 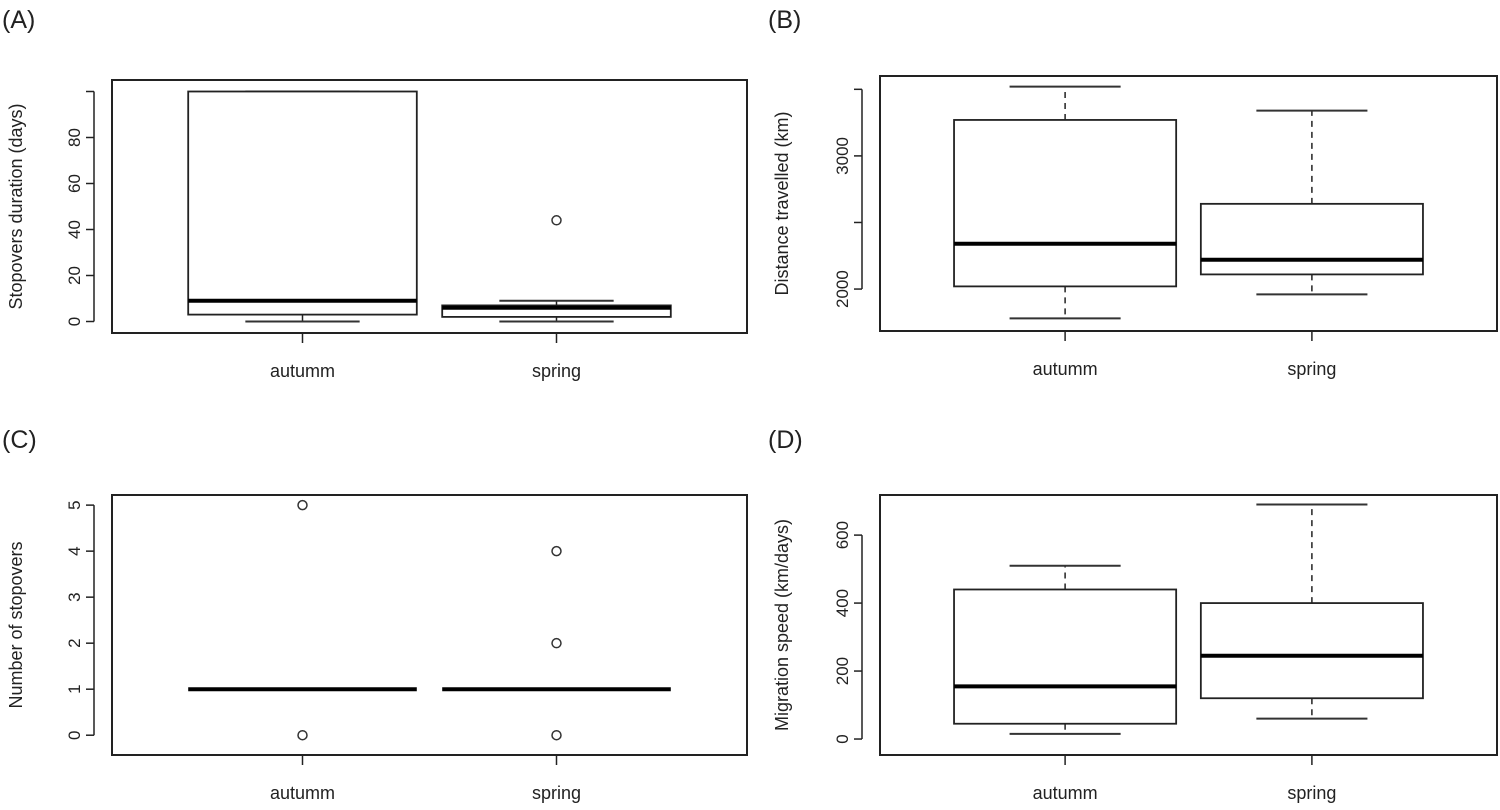 I want to click on y-tick-label: 4, so click(x=74, y=550).